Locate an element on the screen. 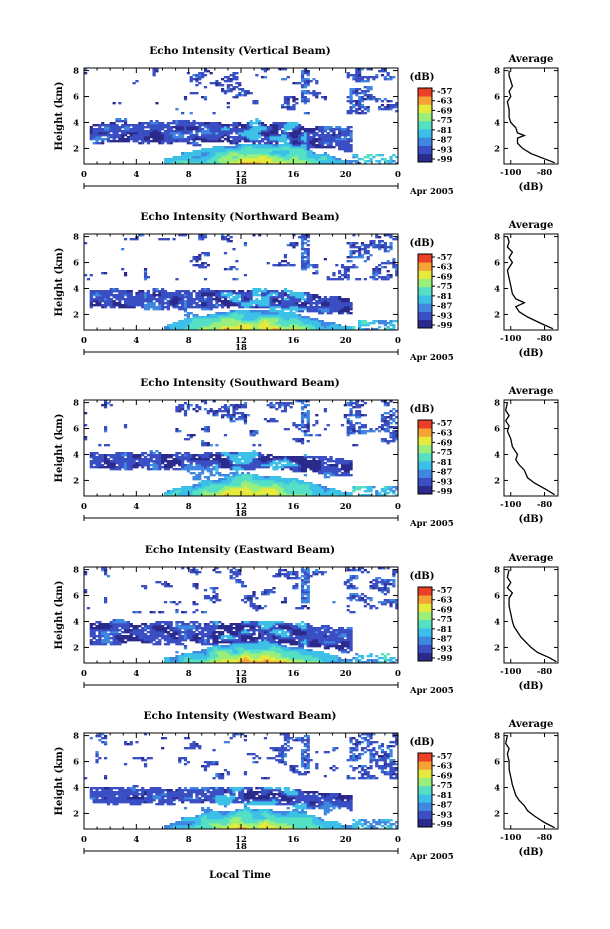  panel-title: Echo Intensity (Southward Beam) is located at coordinates (239, 383).